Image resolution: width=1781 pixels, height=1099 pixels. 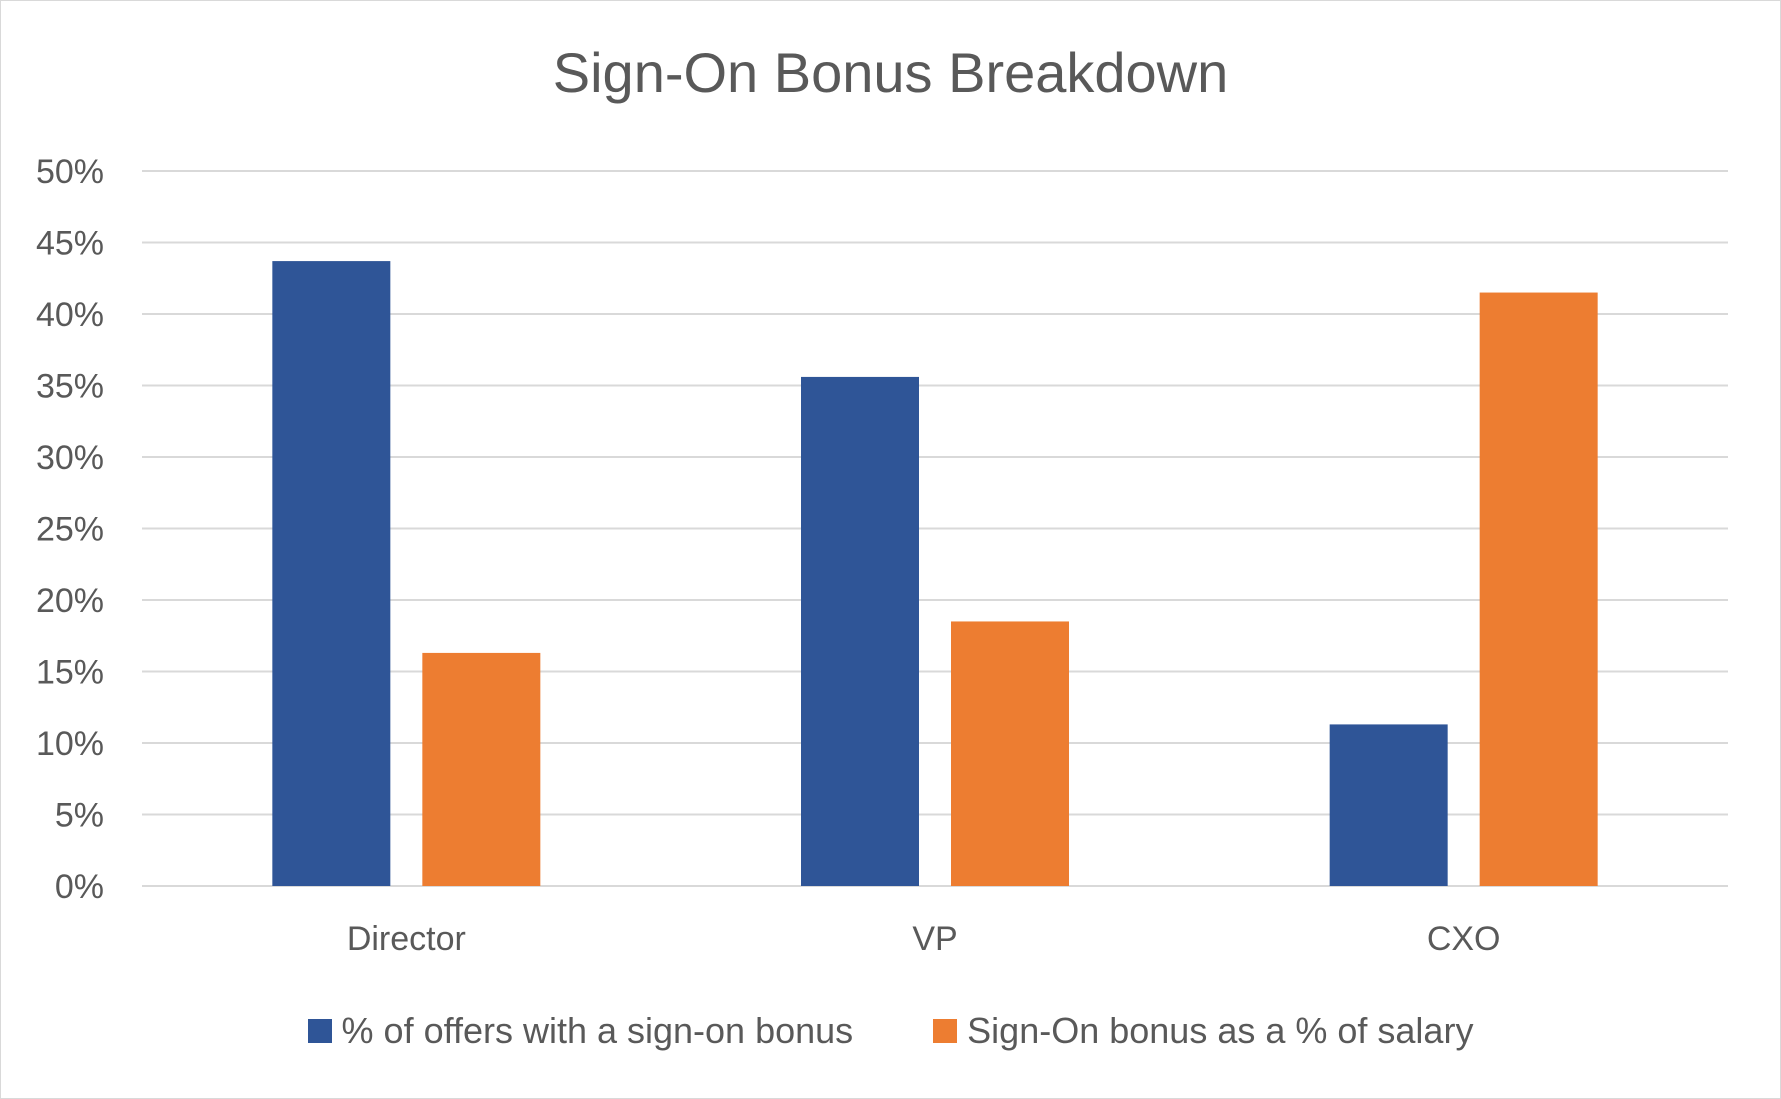 What do you see at coordinates (319, 1031) in the screenshot?
I see `legend-swatch-offers` at bounding box center [319, 1031].